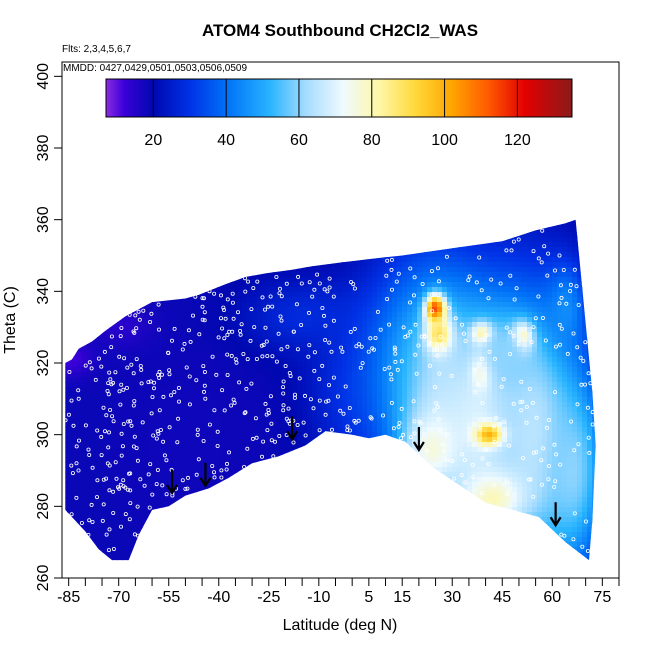 This screenshot has width=650, height=650. I want to click on y-tick-label: 300, so click(43, 434).